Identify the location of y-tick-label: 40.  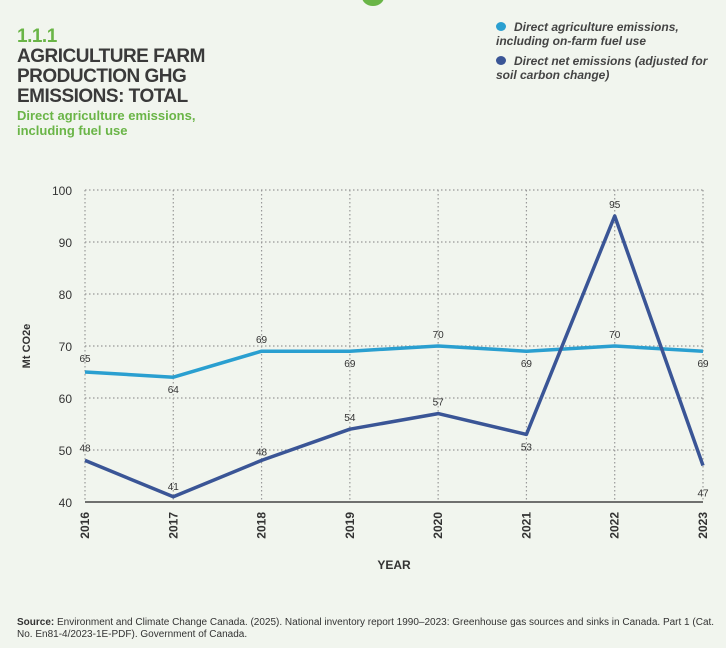
(66, 503).